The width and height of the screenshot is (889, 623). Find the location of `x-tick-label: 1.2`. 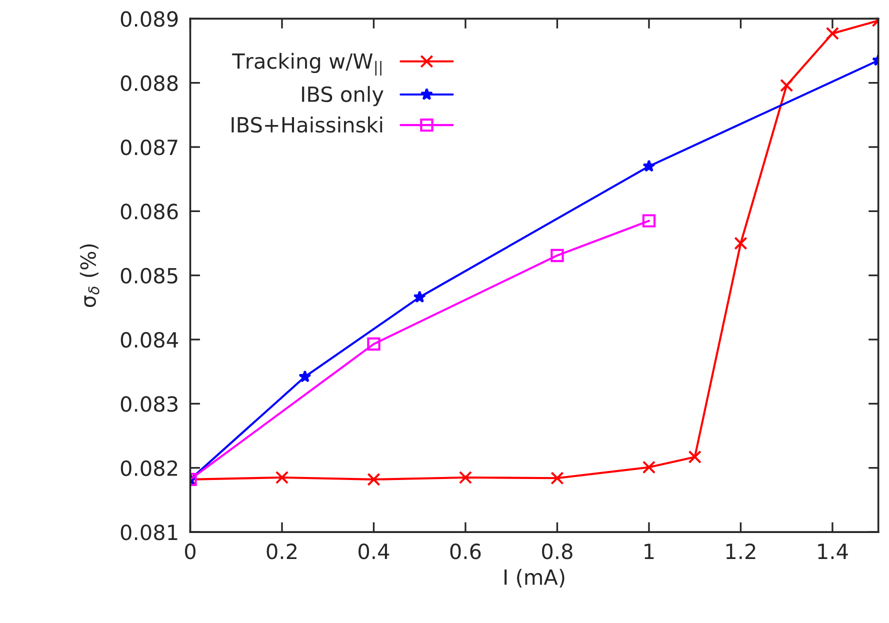

x-tick-label: 1.2 is located at coordinates (741, 551).